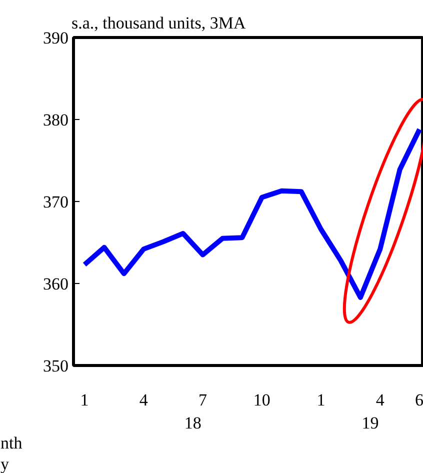 The height and width of the screenshot is (473, 423). Describe the element at coordinates (55, 366) in the screenshot. I see `y-tick-label: 350` at that location.